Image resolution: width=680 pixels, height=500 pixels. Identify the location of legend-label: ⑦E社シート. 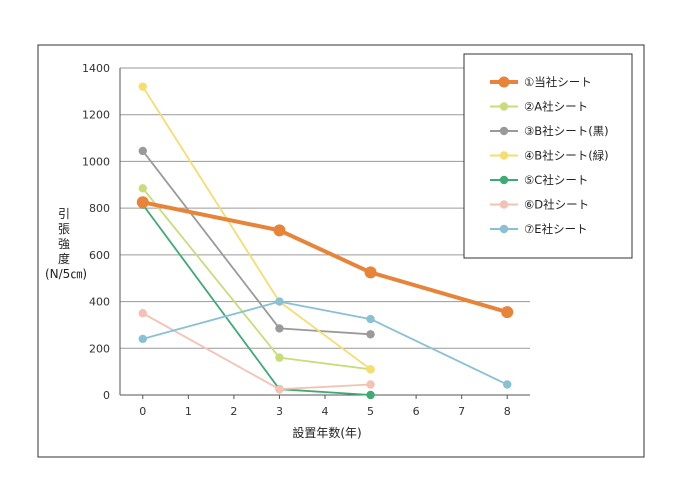
(556, 229).